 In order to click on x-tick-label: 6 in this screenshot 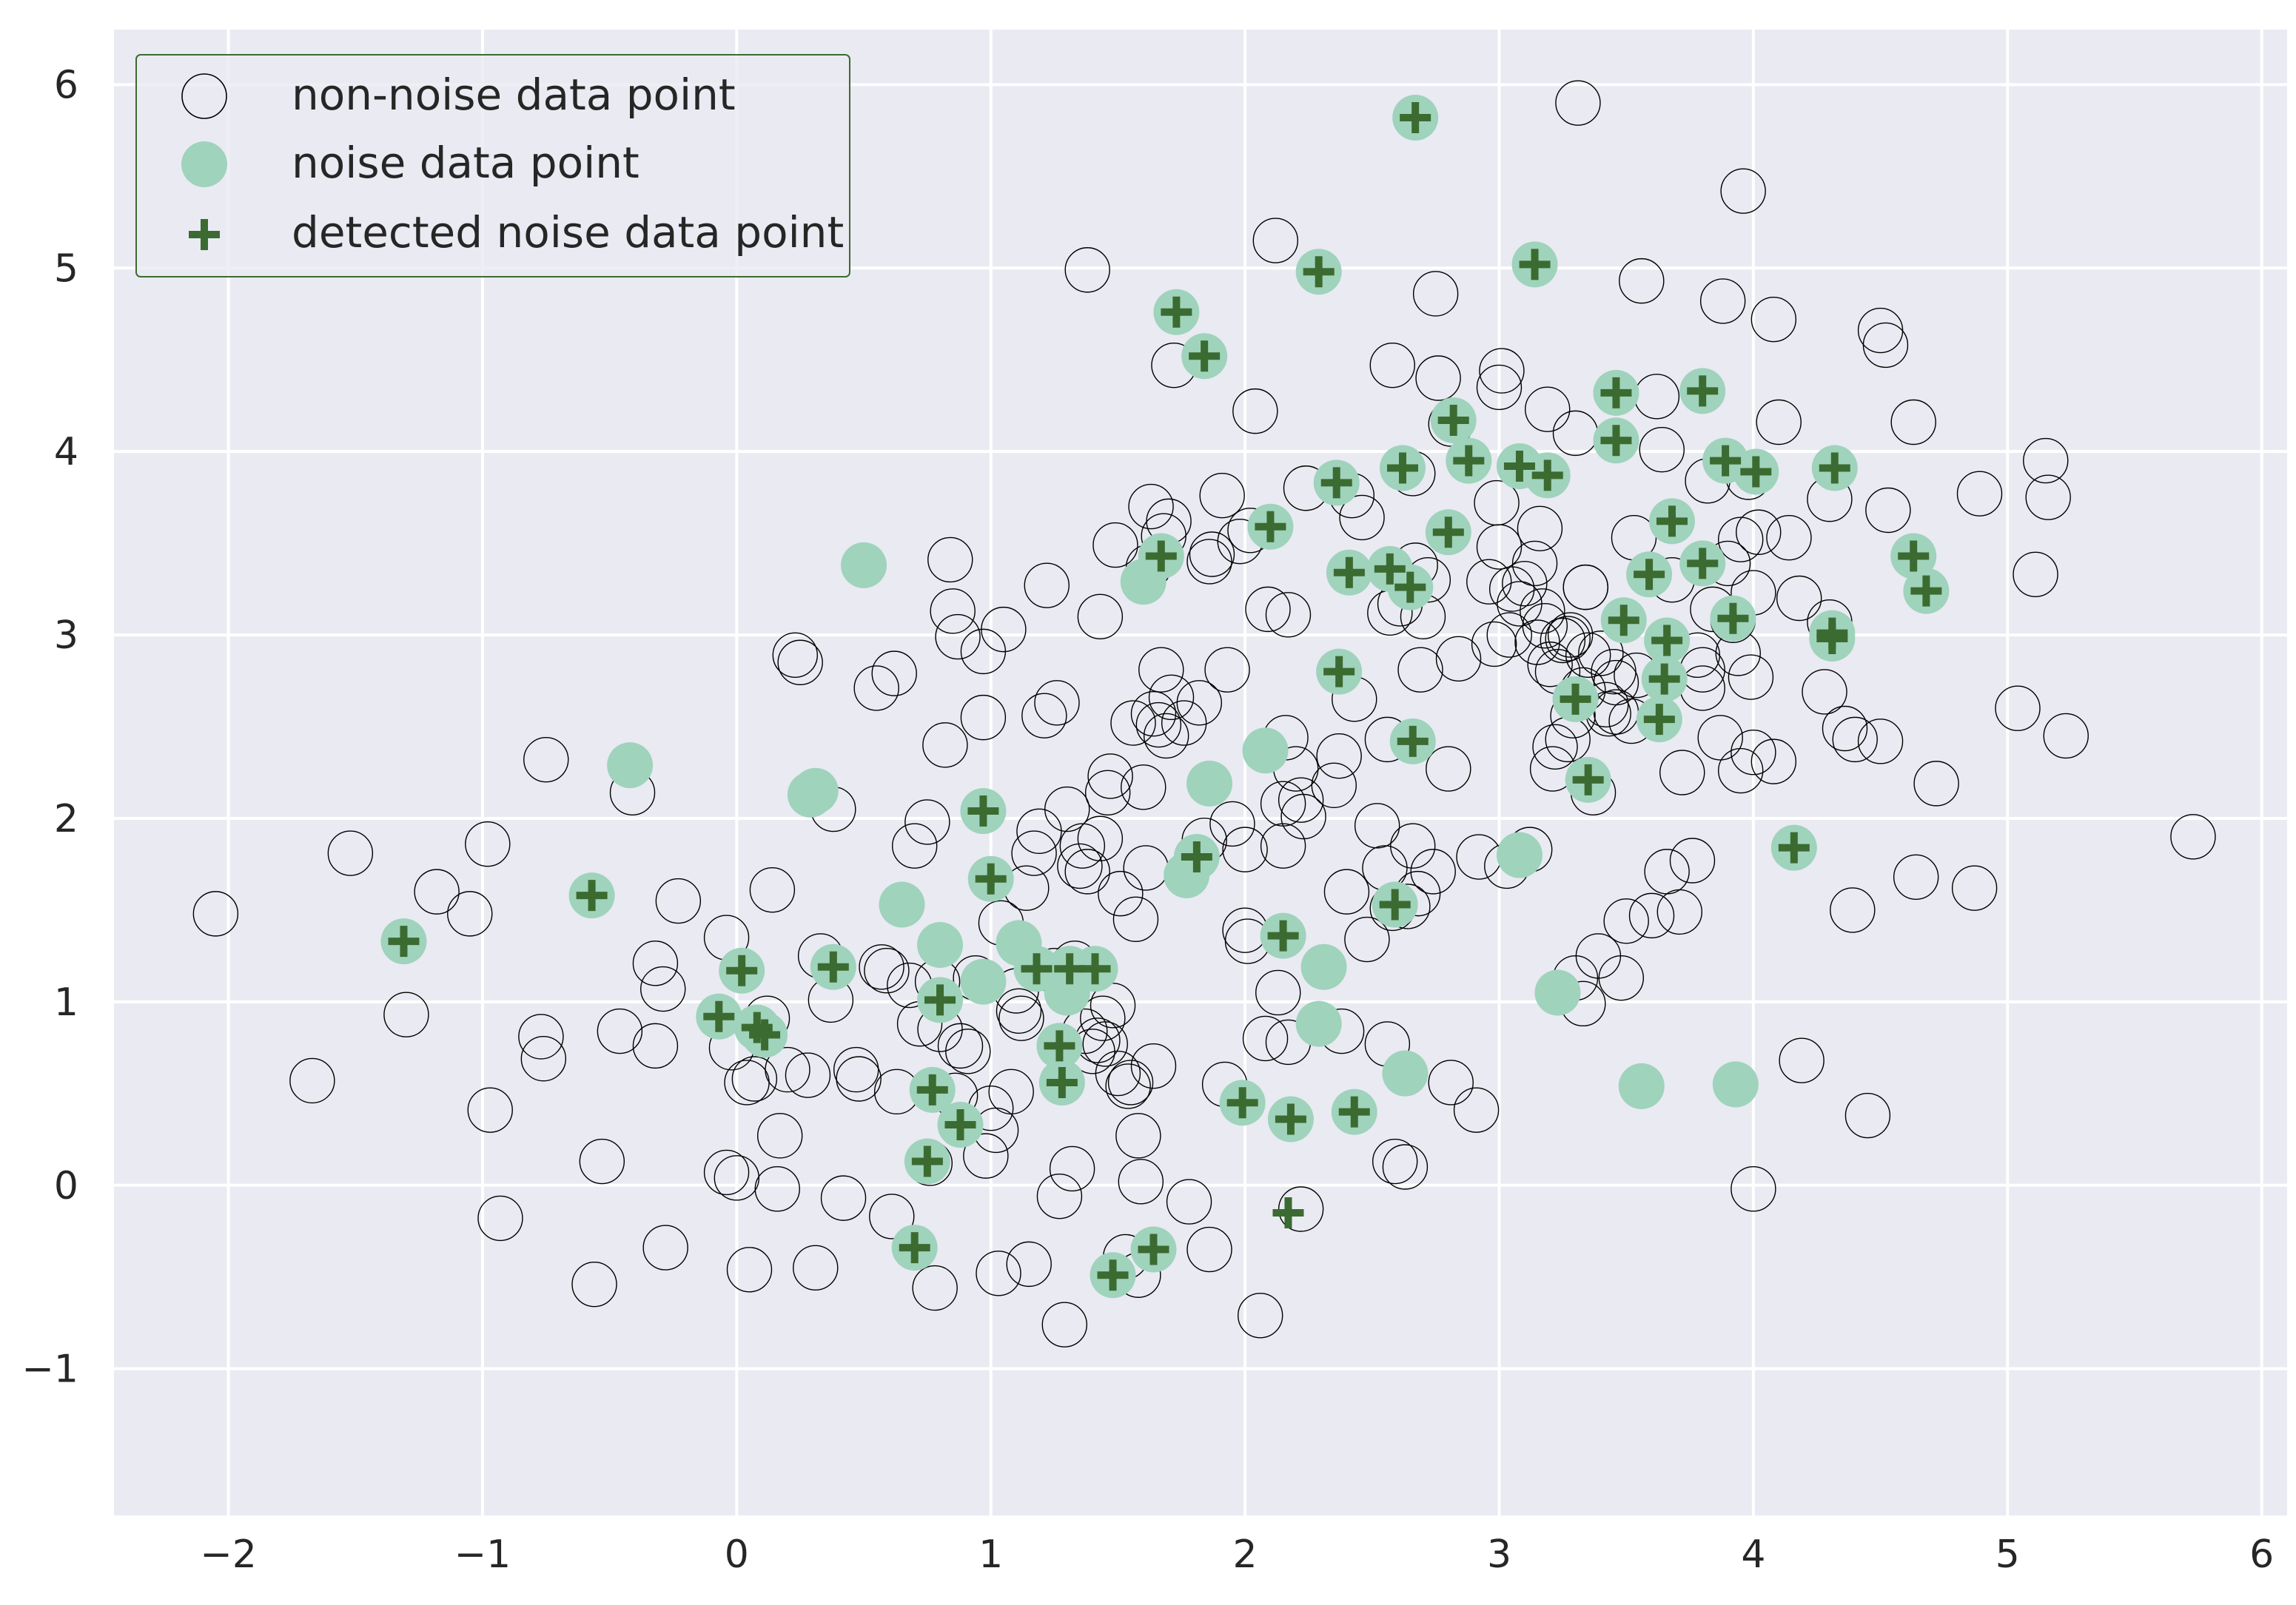, I will do `click(2261, 1555)`.